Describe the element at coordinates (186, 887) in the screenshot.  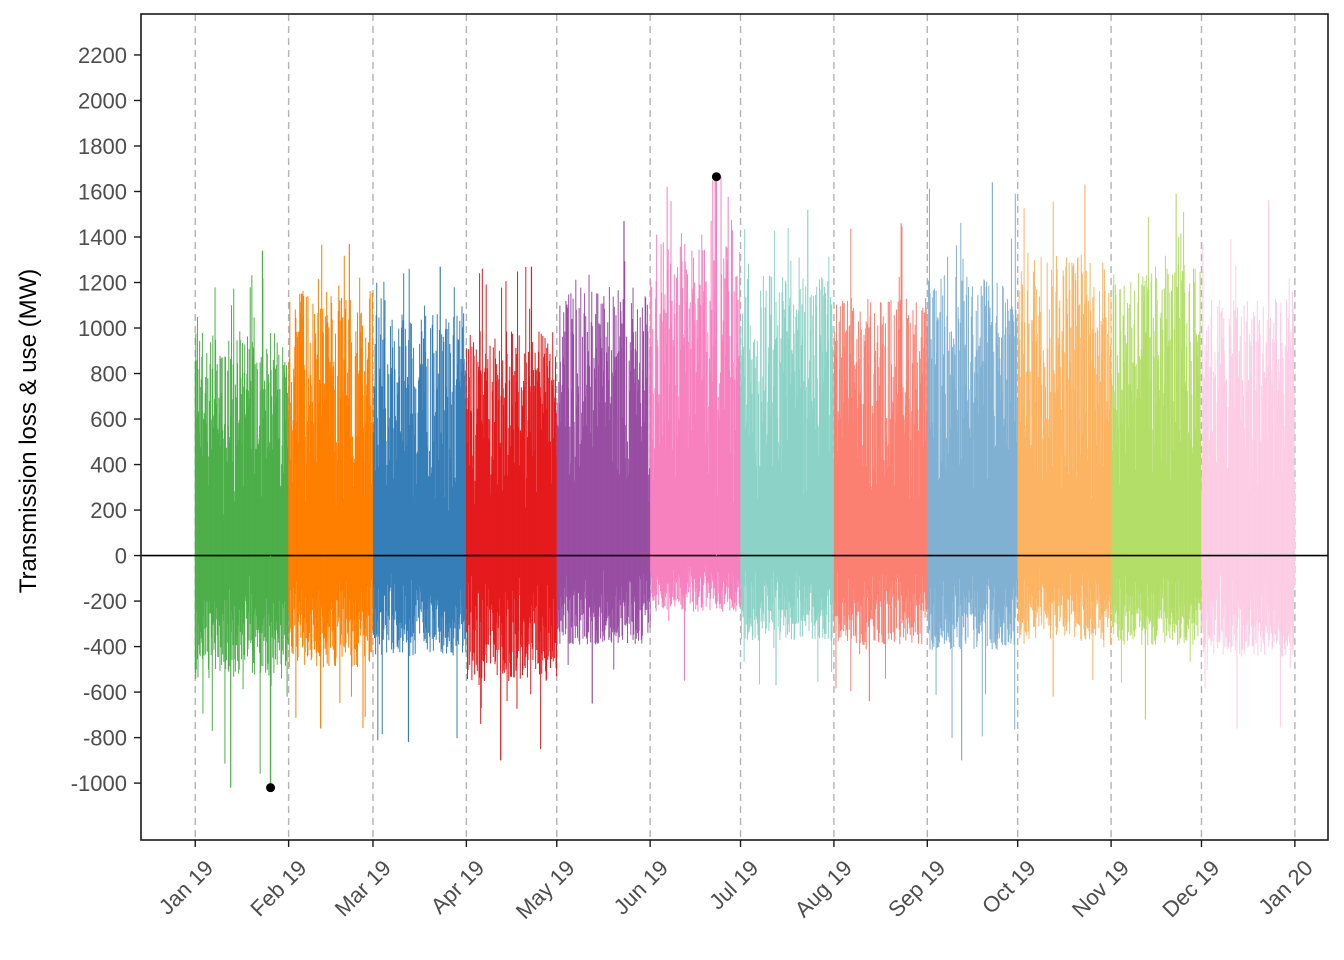
I see `x-tick-label: Jan 19` at that location.